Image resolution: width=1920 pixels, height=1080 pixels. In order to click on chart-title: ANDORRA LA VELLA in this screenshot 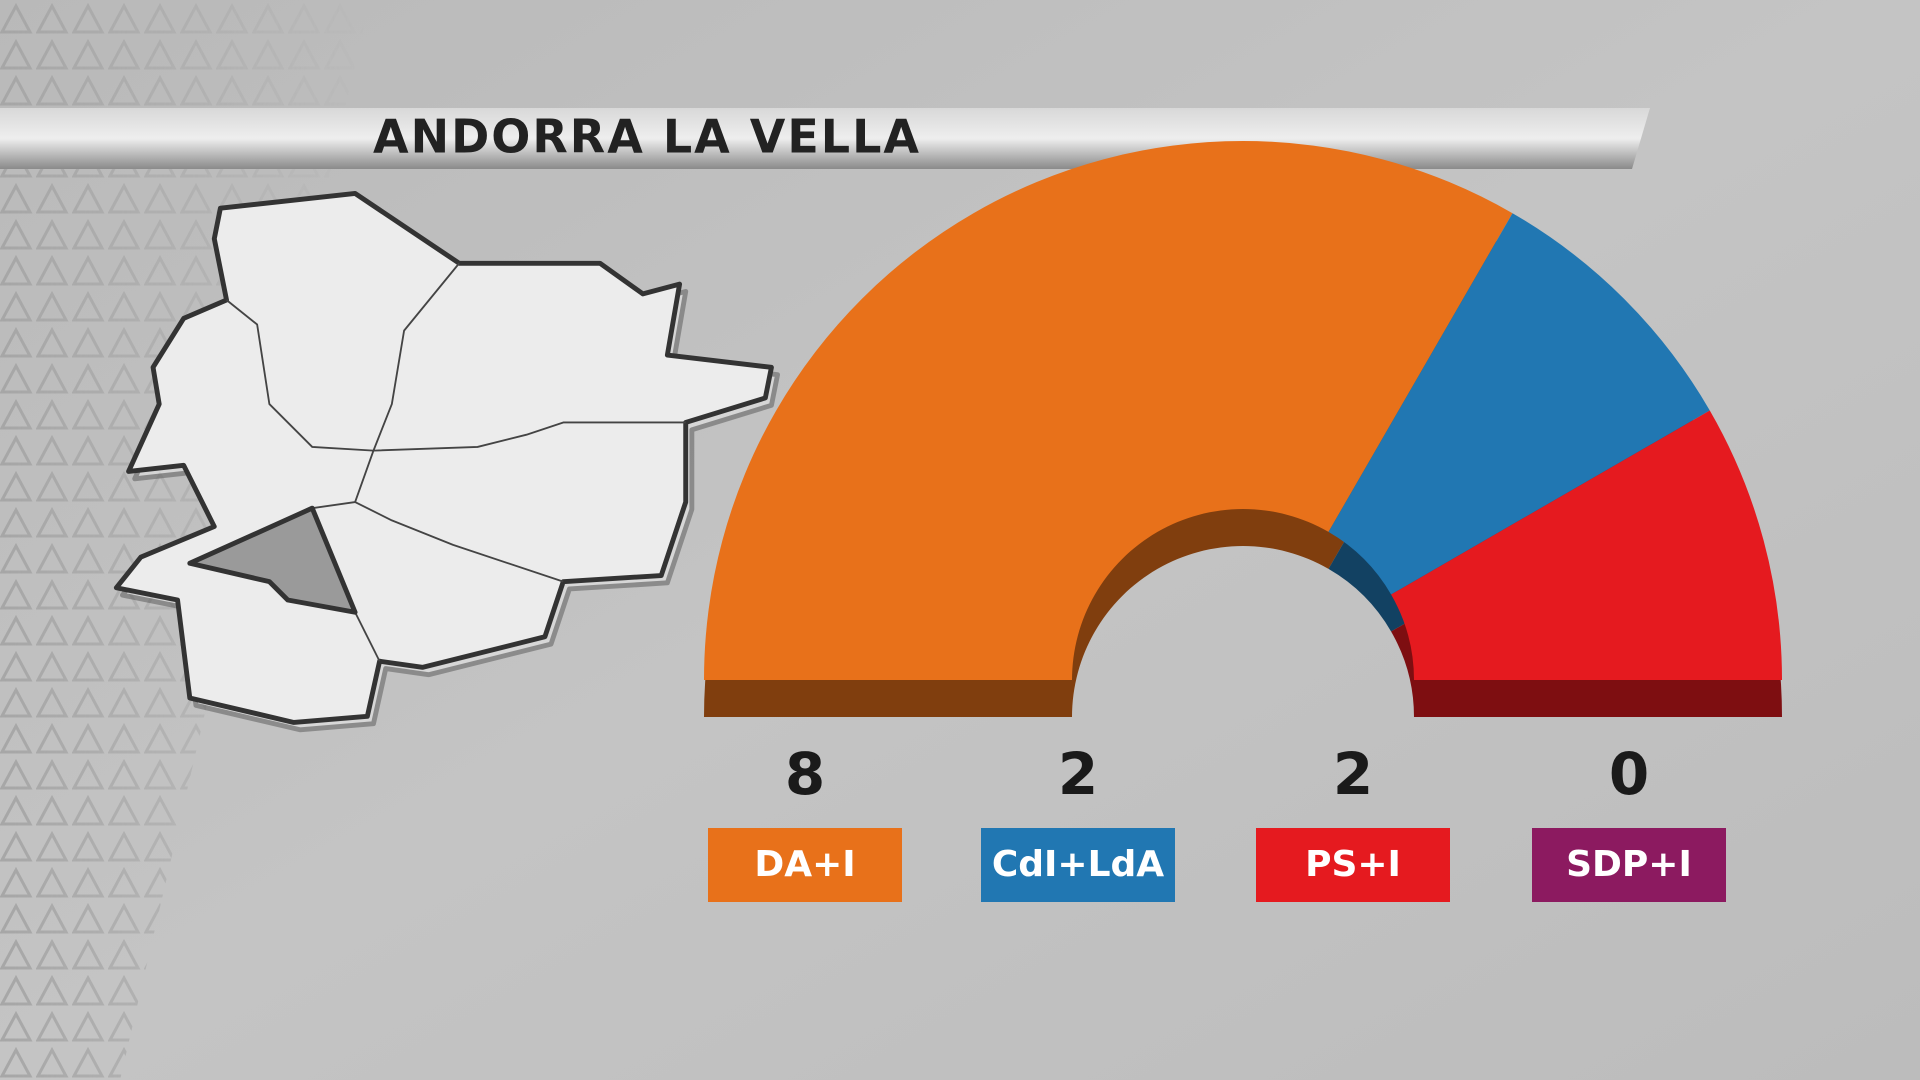, I will do `click(647, 137)`.